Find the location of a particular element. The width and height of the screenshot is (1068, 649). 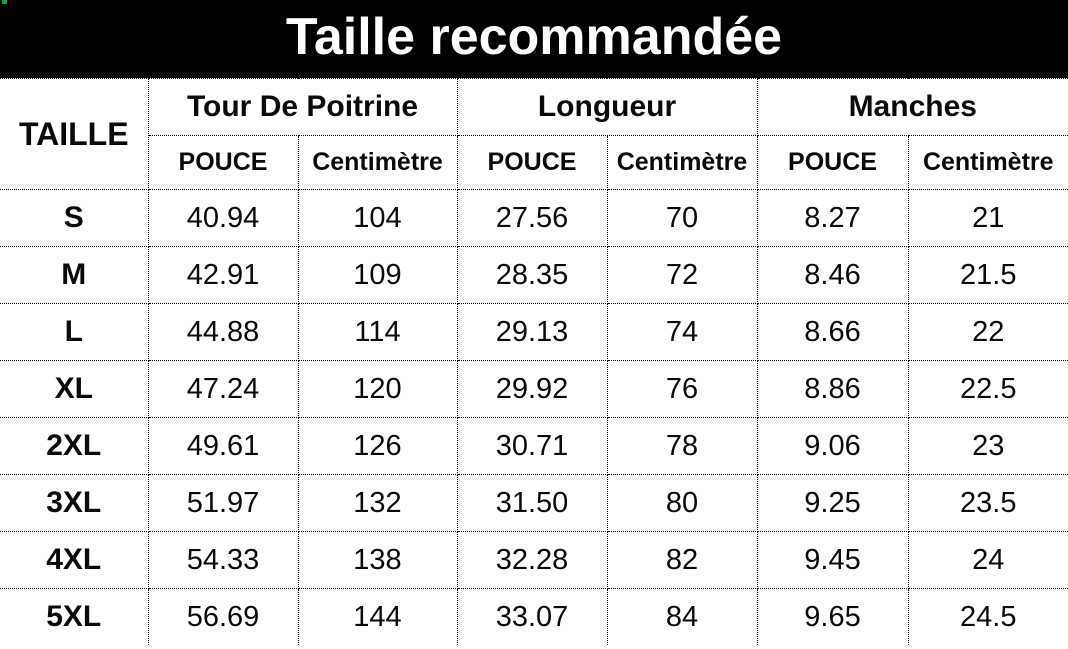

measurement-value: 8.46 is located at coordinates (832, 275).